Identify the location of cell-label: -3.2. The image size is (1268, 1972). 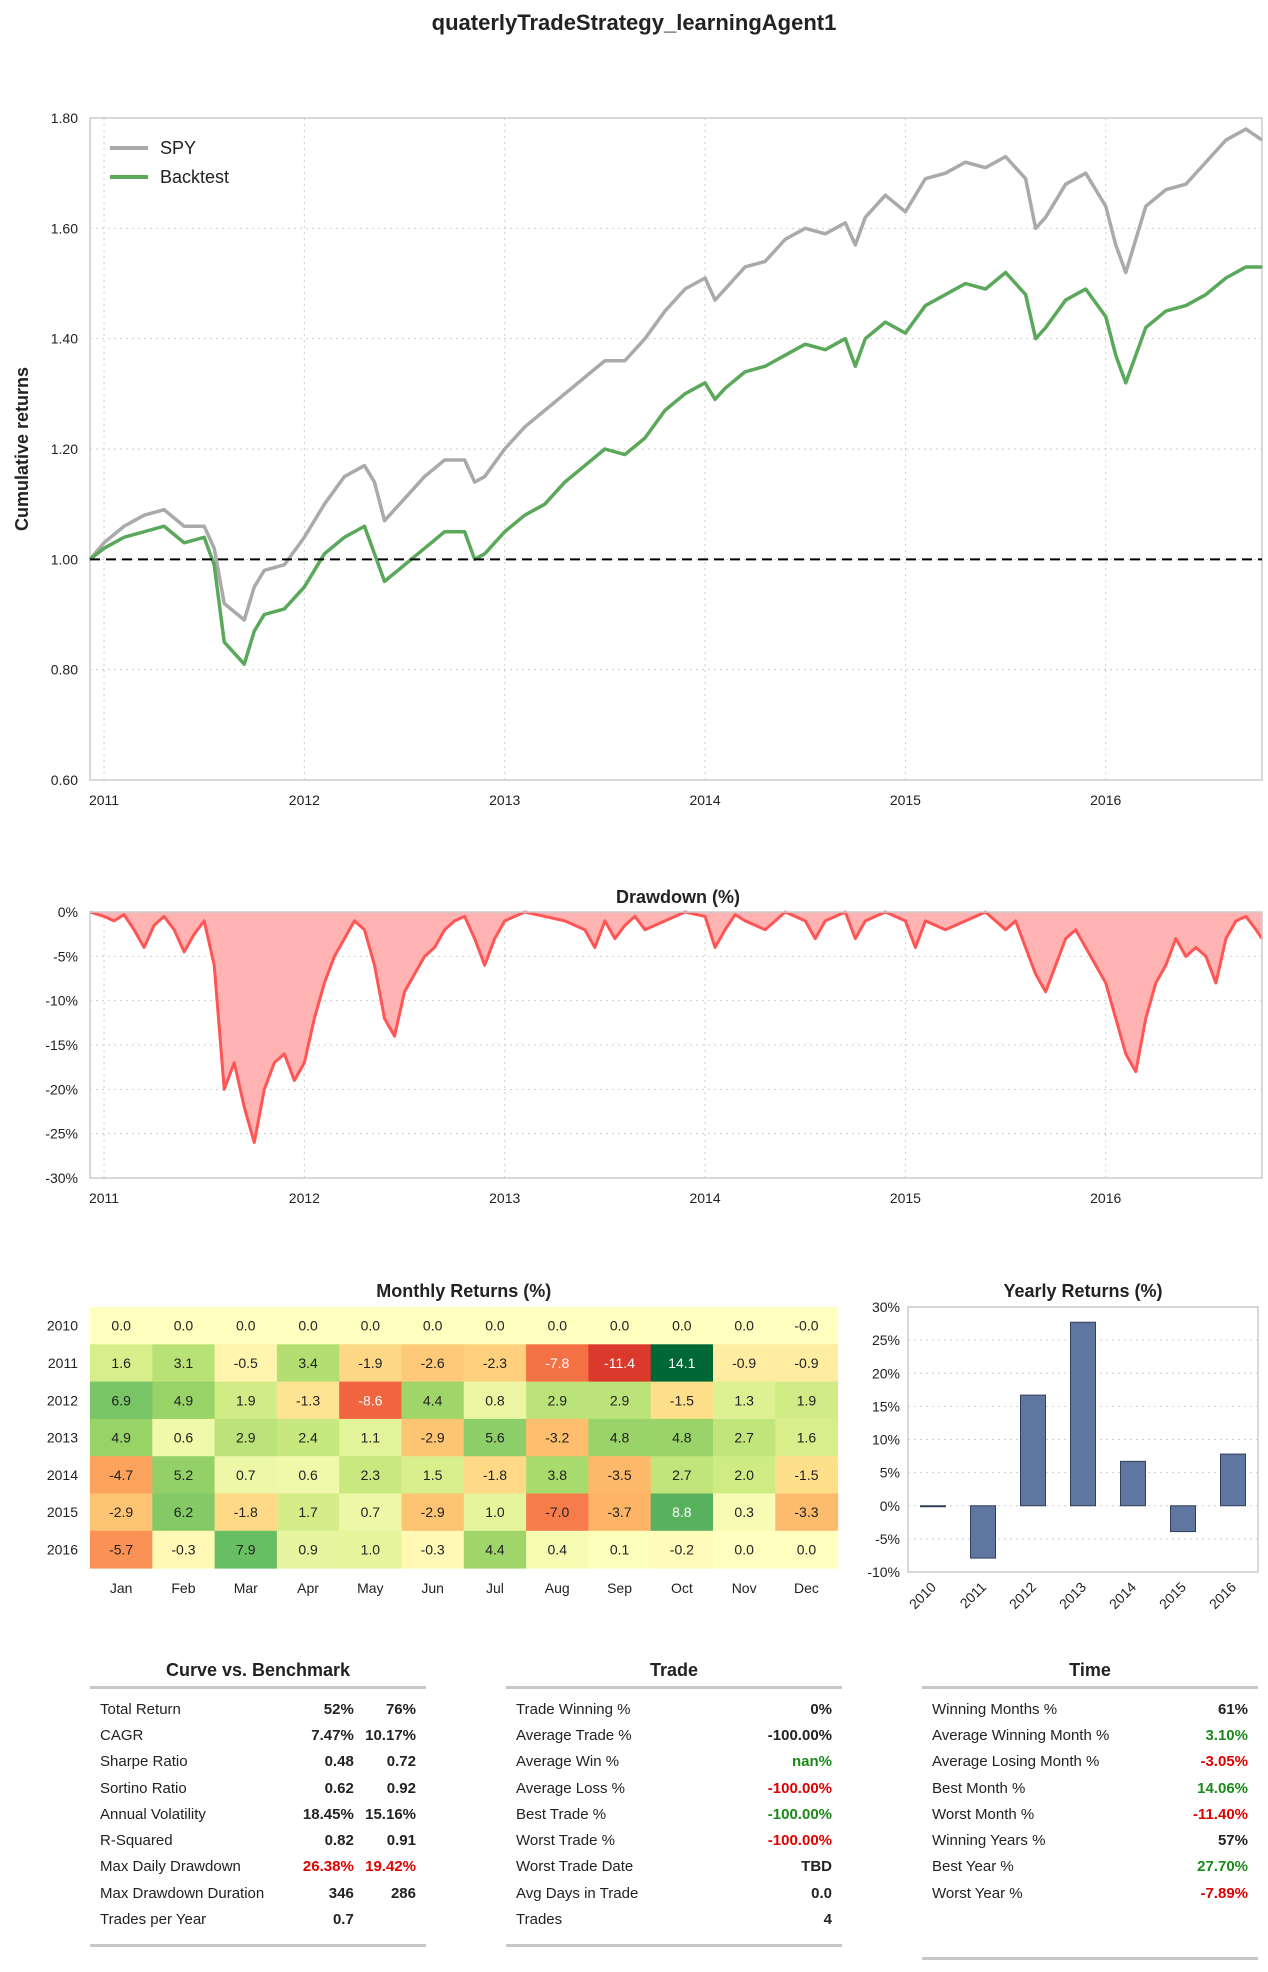
(557, 1438).